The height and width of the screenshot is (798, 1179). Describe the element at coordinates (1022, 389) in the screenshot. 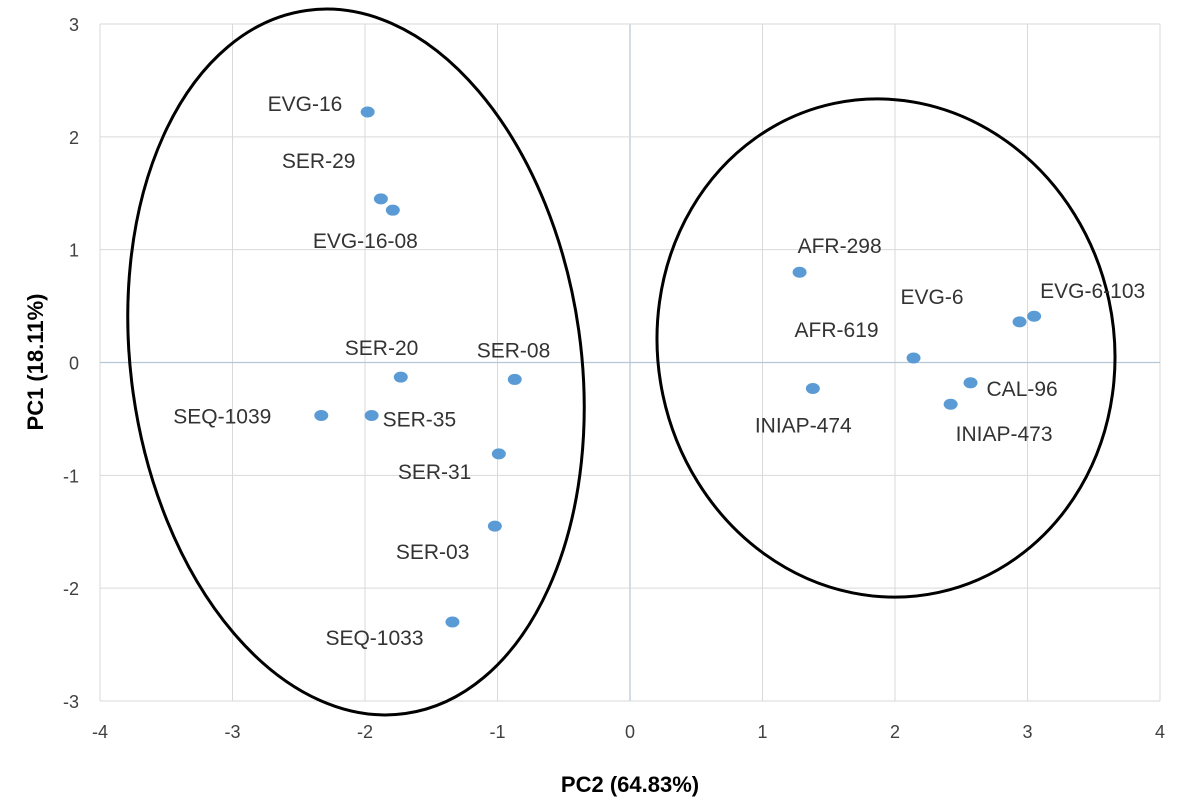

I see `point-label: CAL-96` at that location.